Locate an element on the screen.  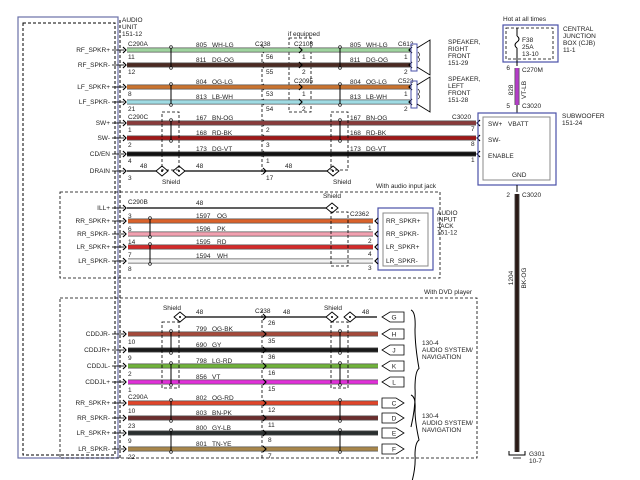
unit-pin-number: 10 is located at coordinates (132, 411).